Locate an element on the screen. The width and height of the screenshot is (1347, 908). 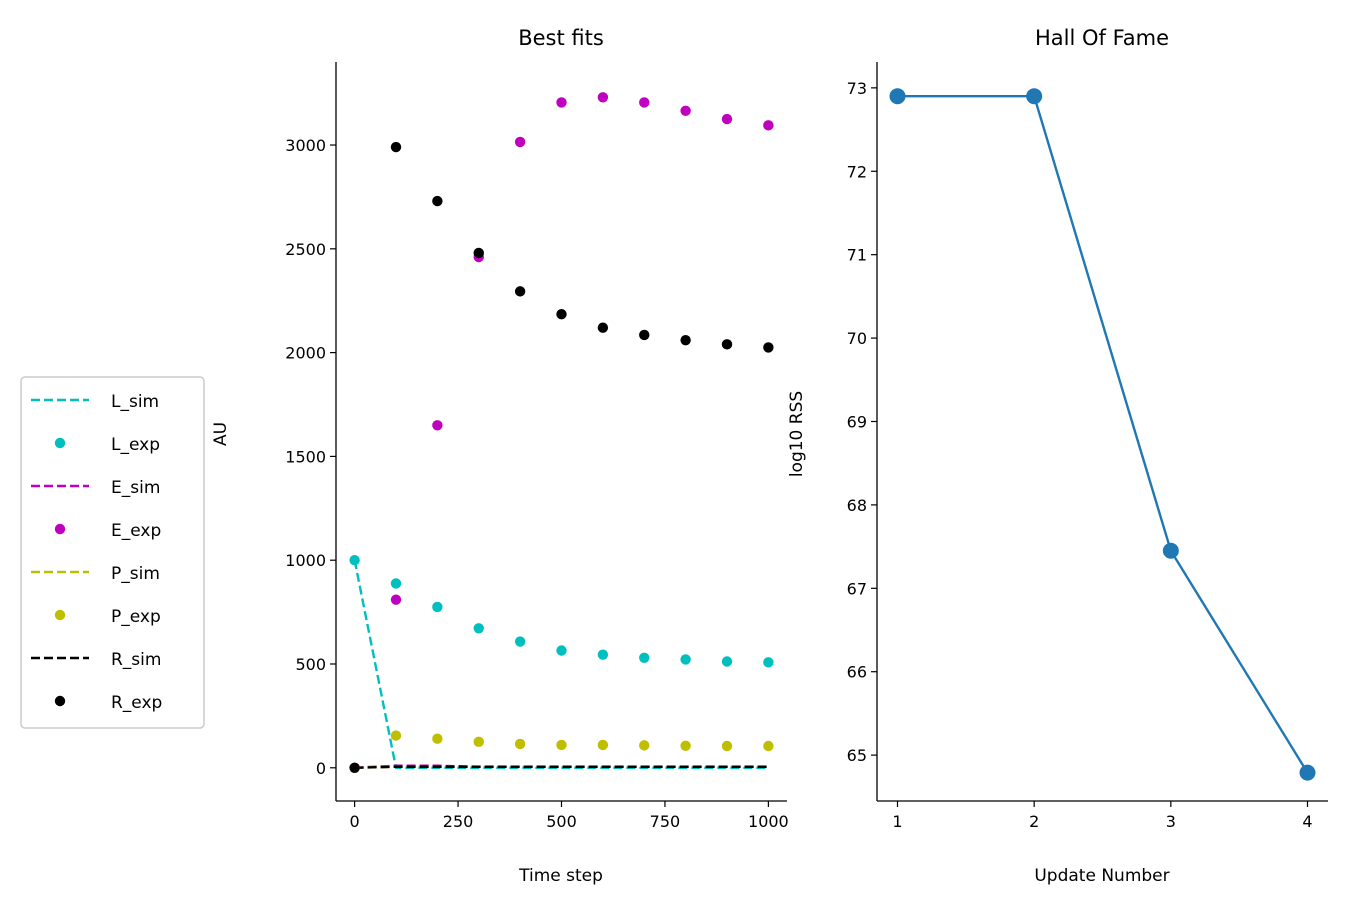
legend-frame is located at coordinates (112, 552).